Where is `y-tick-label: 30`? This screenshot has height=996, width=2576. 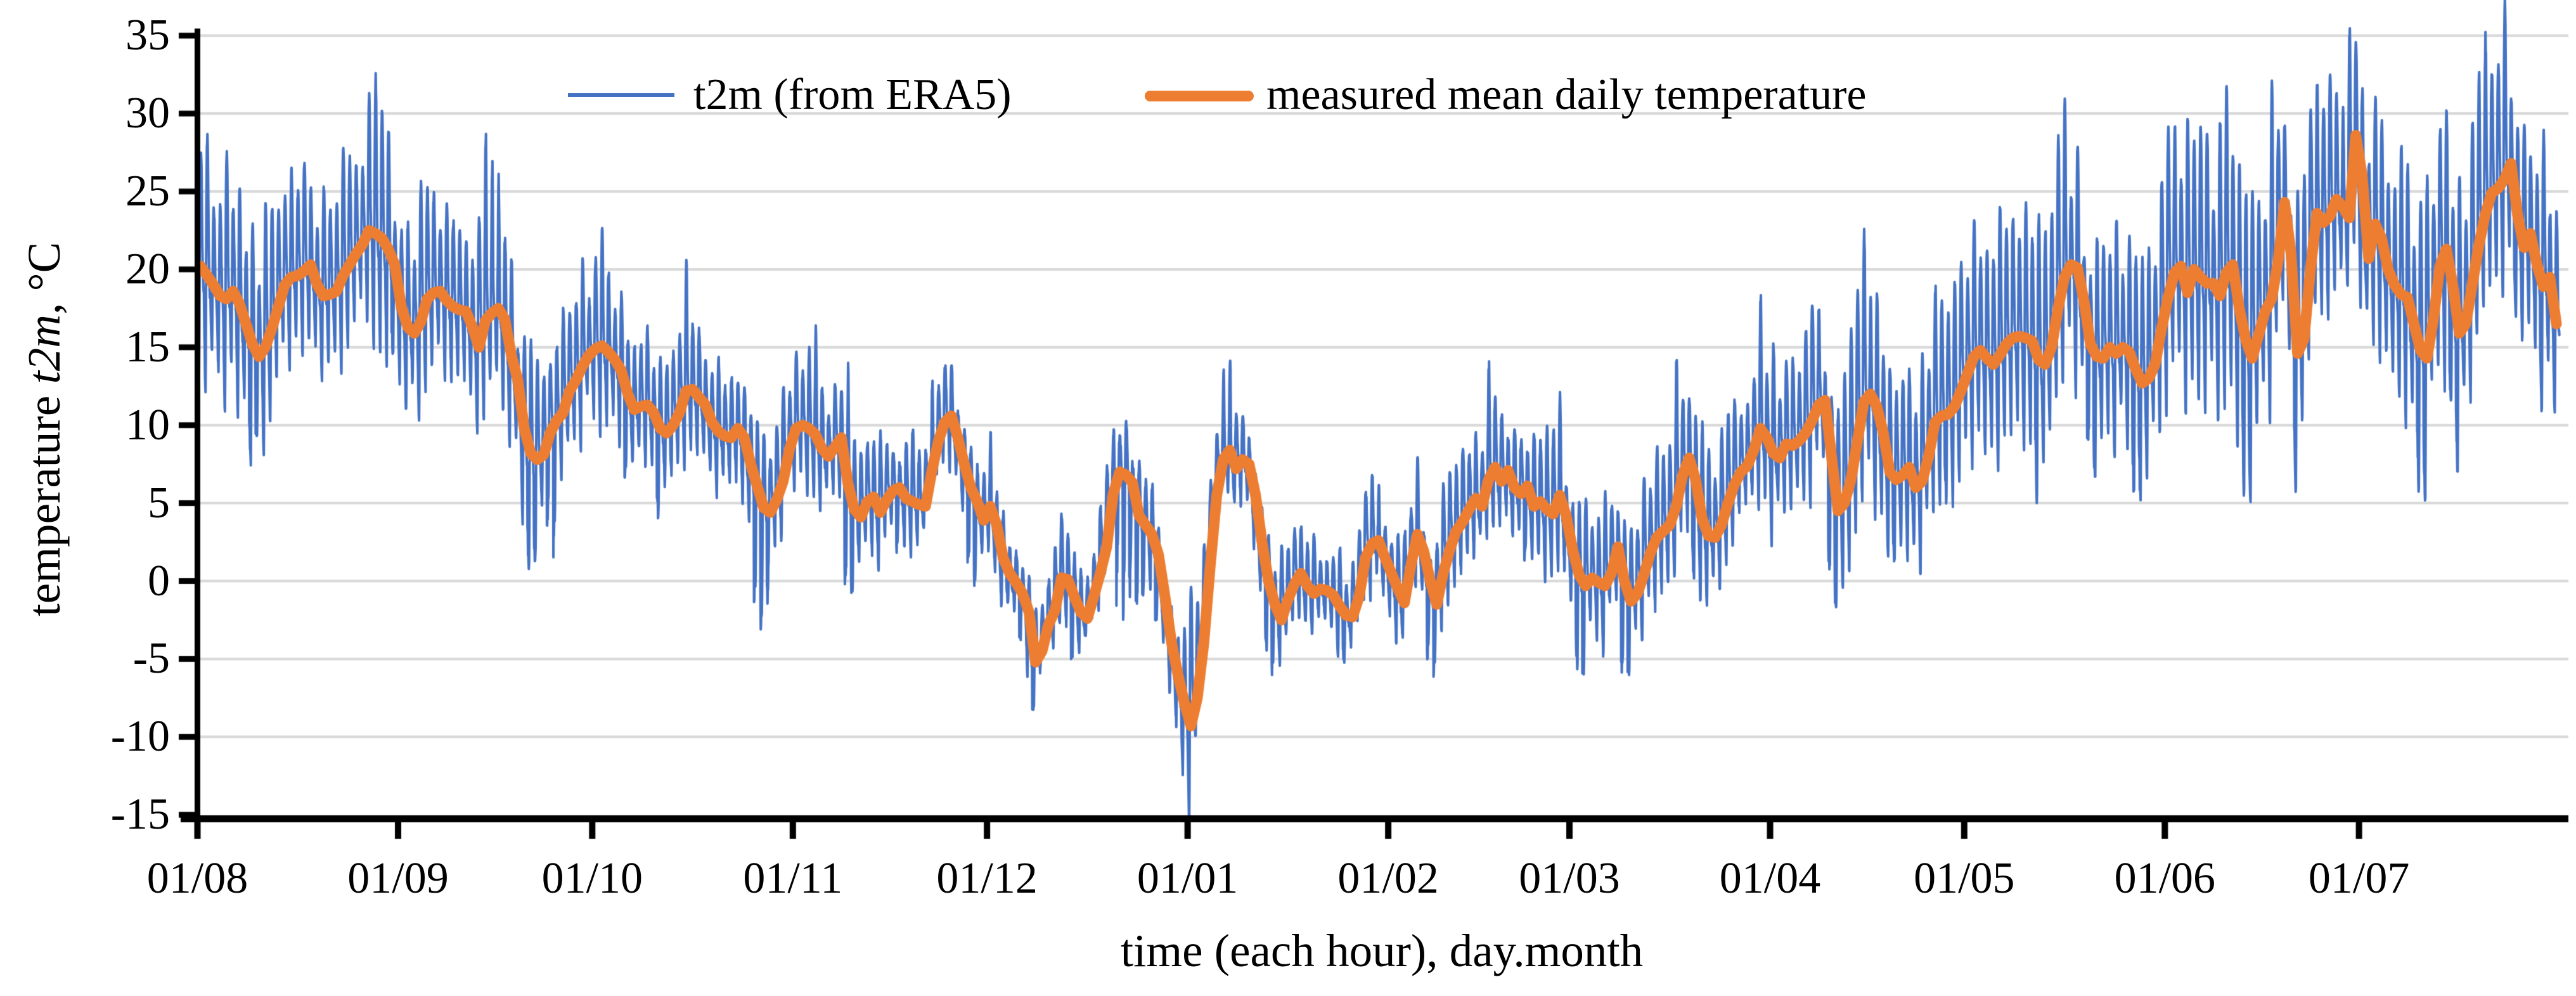 y-tick-label: 30 is located at coordinates (148, 114).